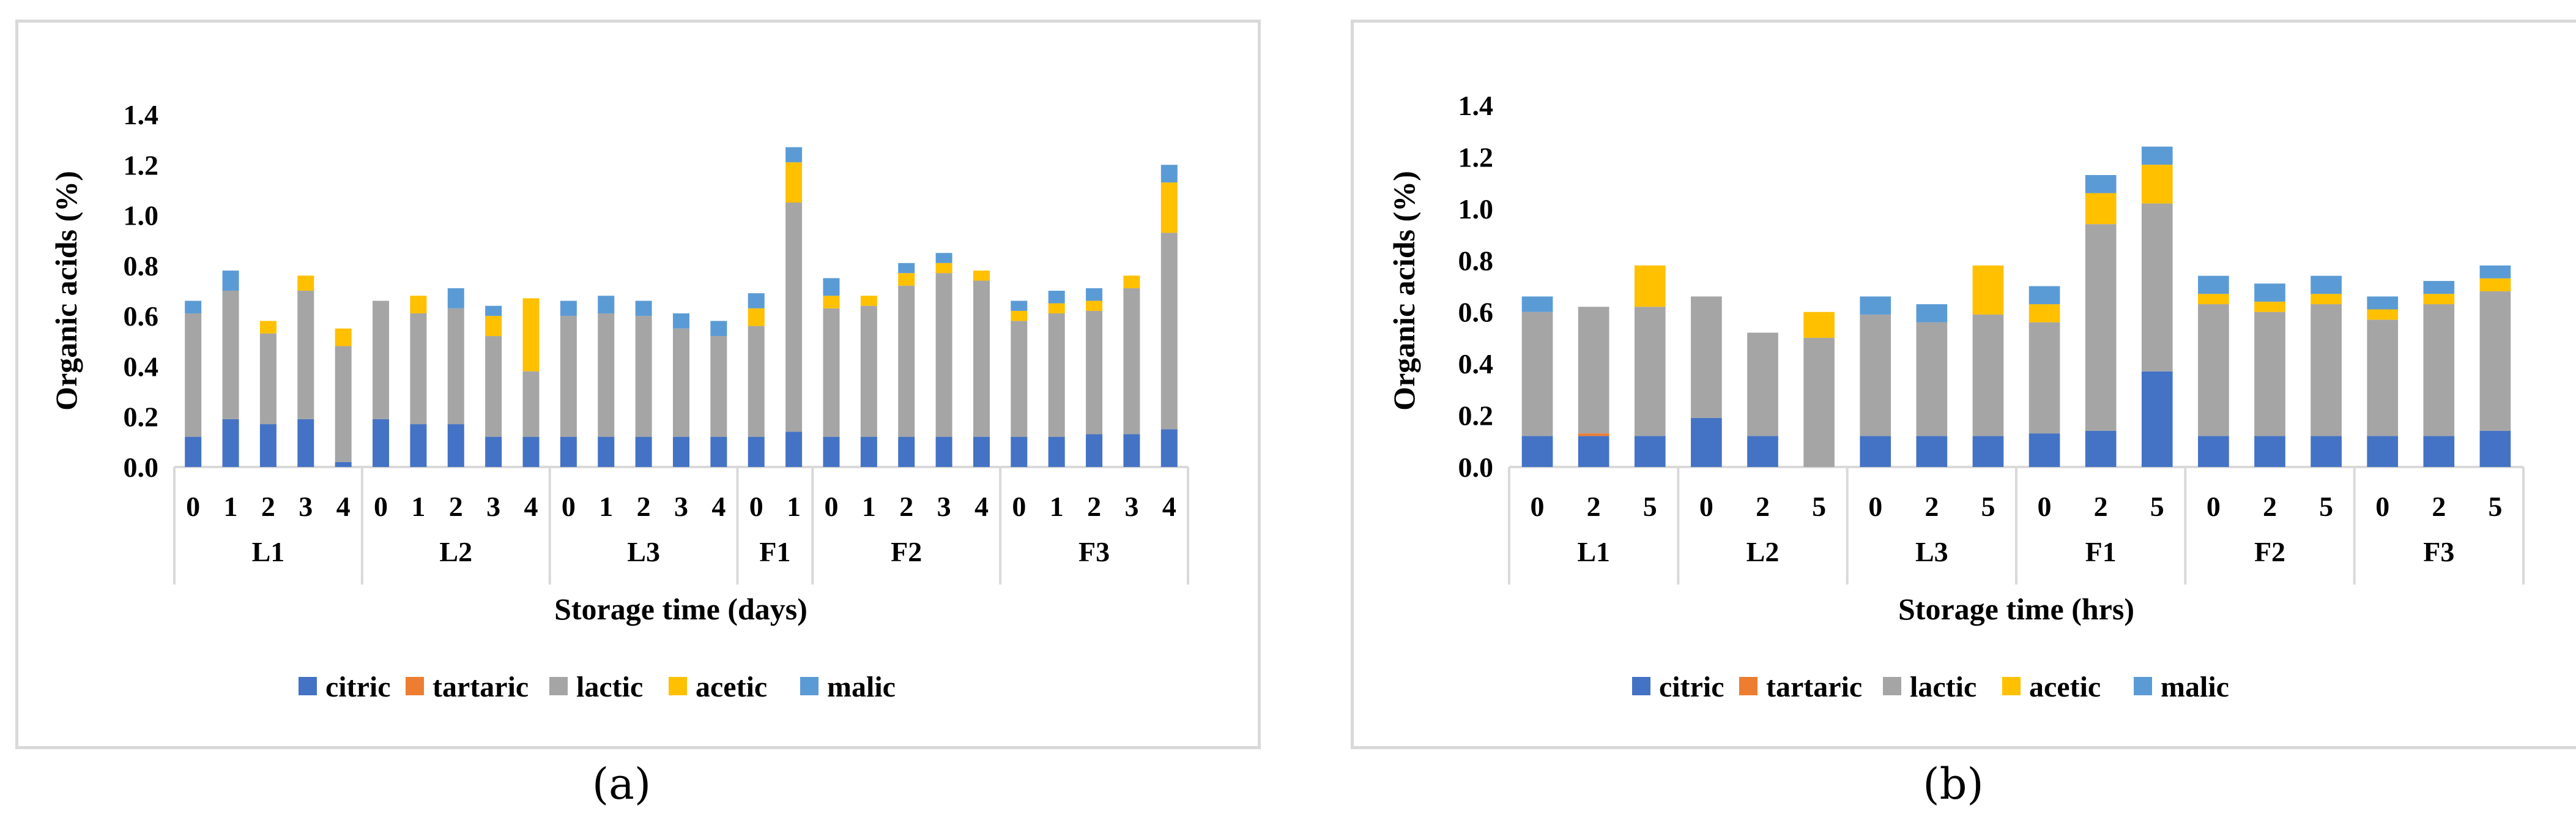 Image resolution: width=2576 pixels, height=833 pixels. Describe the element at coordinates (308, 686) in the screenshot. I see `legend-swatch-citric` at that location.